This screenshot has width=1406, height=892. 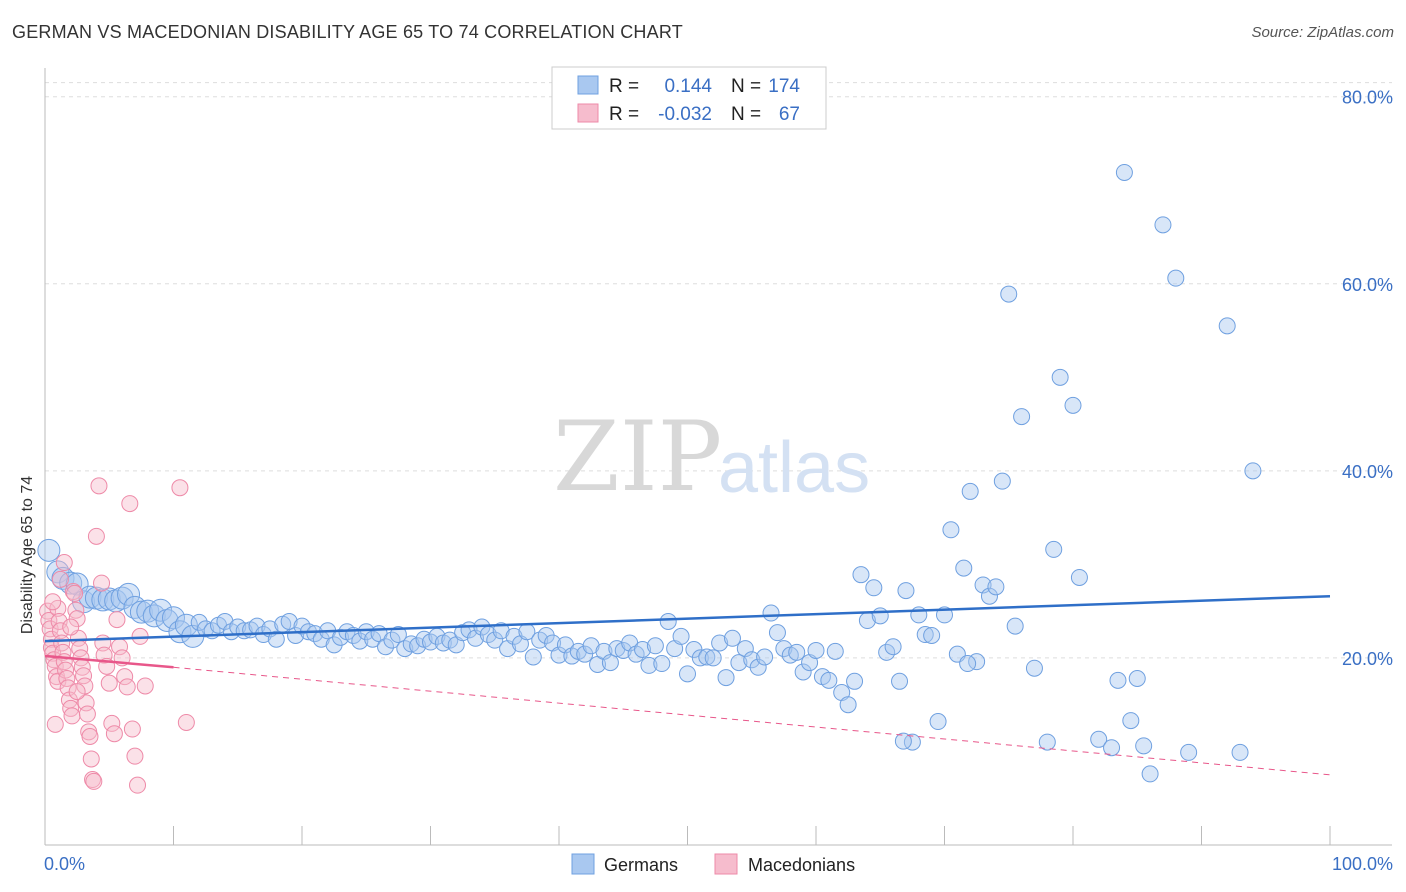 What do you see at coordinates (117, 635) in the screenshot?
I see `series-macedonians` at bounding box center [117, 635].